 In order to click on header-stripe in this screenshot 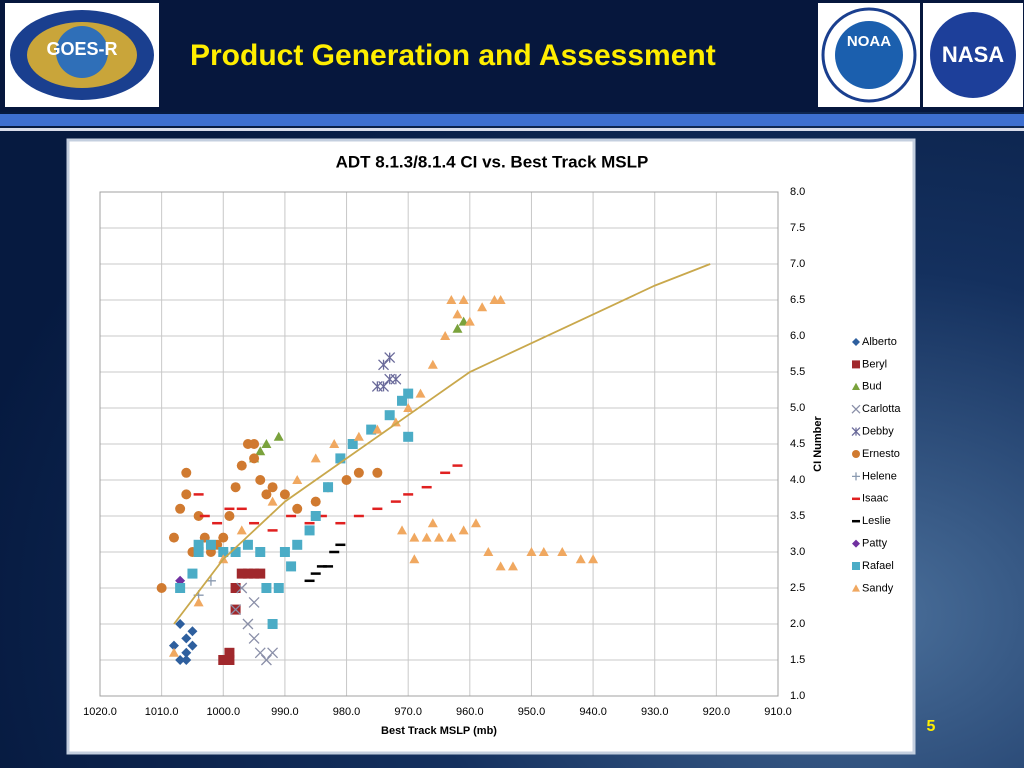, I will do `click(512, 120)`.